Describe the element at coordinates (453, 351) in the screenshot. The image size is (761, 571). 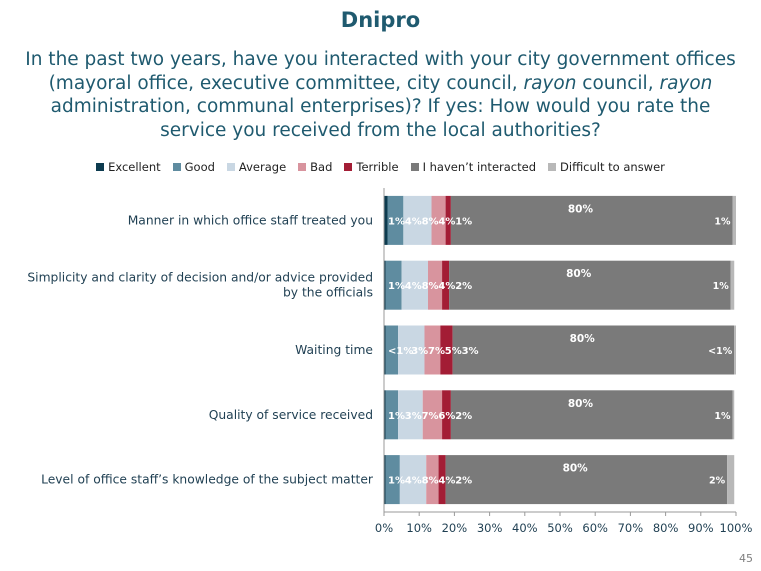
I see `data-label: 5%` at that location.